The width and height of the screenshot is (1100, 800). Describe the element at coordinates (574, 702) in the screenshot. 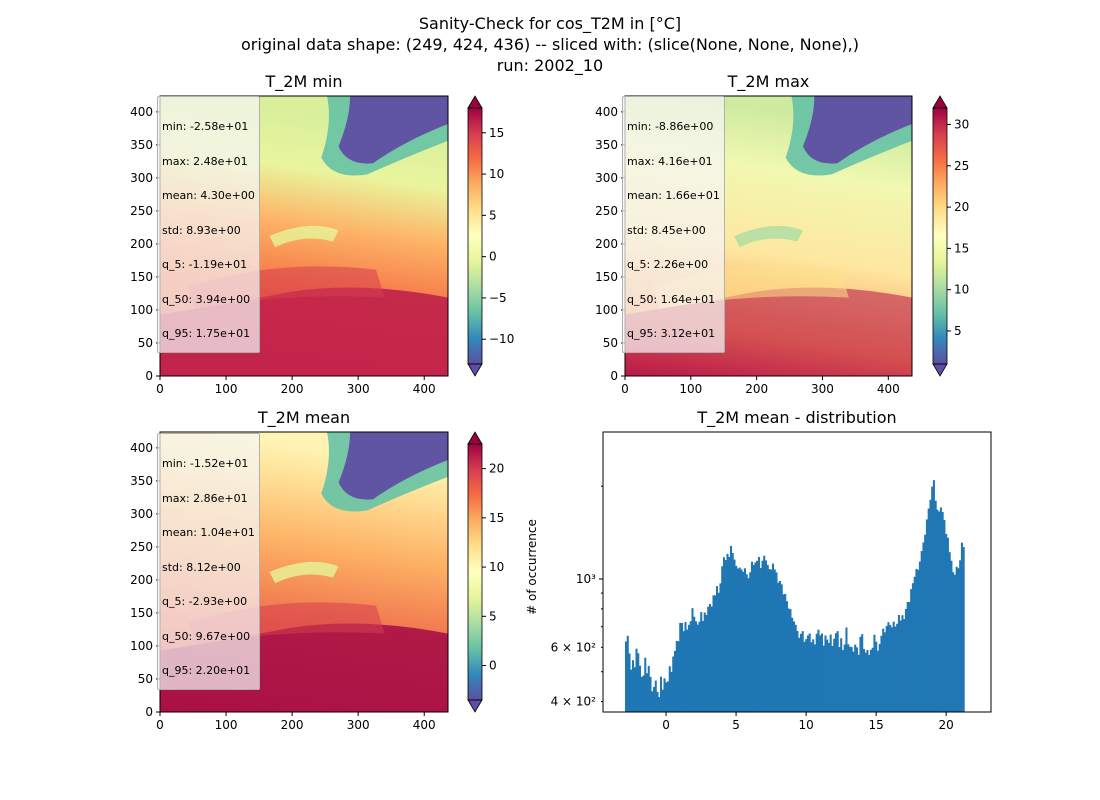

I see `y-tick-label: 4 × 10²` at that location.